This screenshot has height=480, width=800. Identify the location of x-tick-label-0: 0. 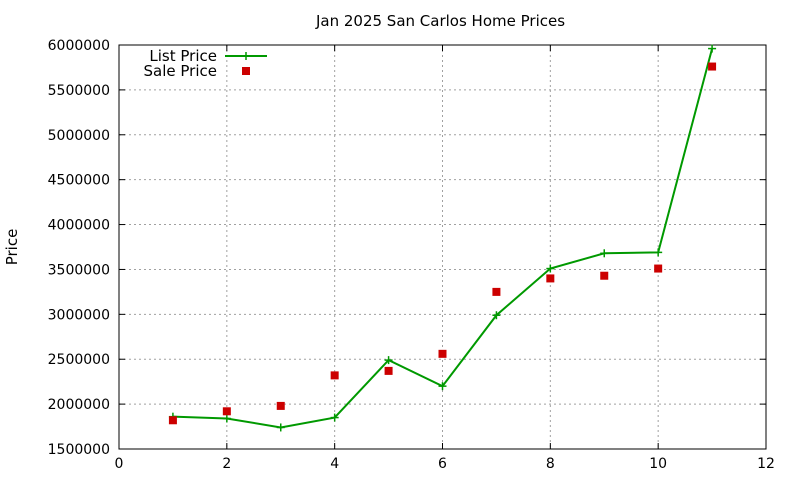
(119, 464).